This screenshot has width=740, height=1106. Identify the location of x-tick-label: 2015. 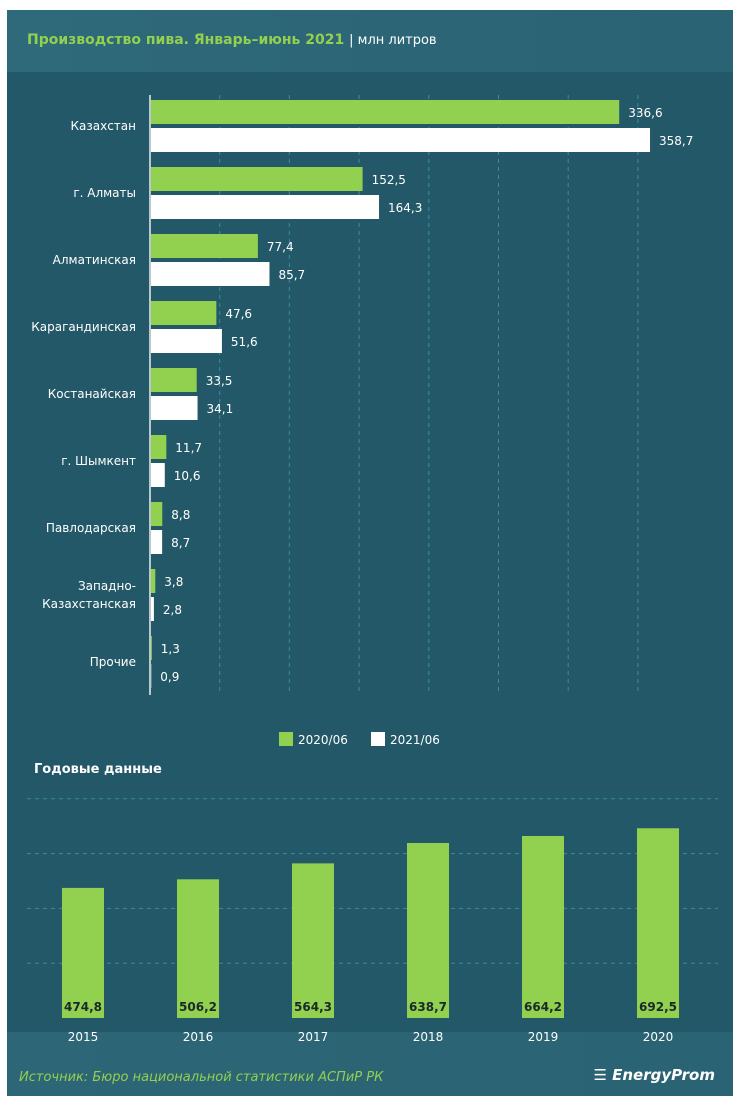
(83, 1037).